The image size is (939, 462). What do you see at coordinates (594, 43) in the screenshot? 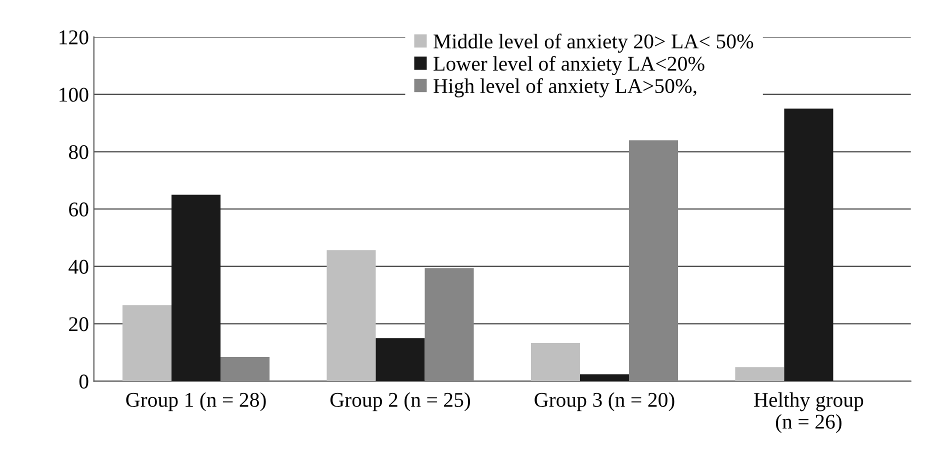
I see `legend-label: Middle level of anxiety 20> LA< 50%` at bounding box center [594, 43].